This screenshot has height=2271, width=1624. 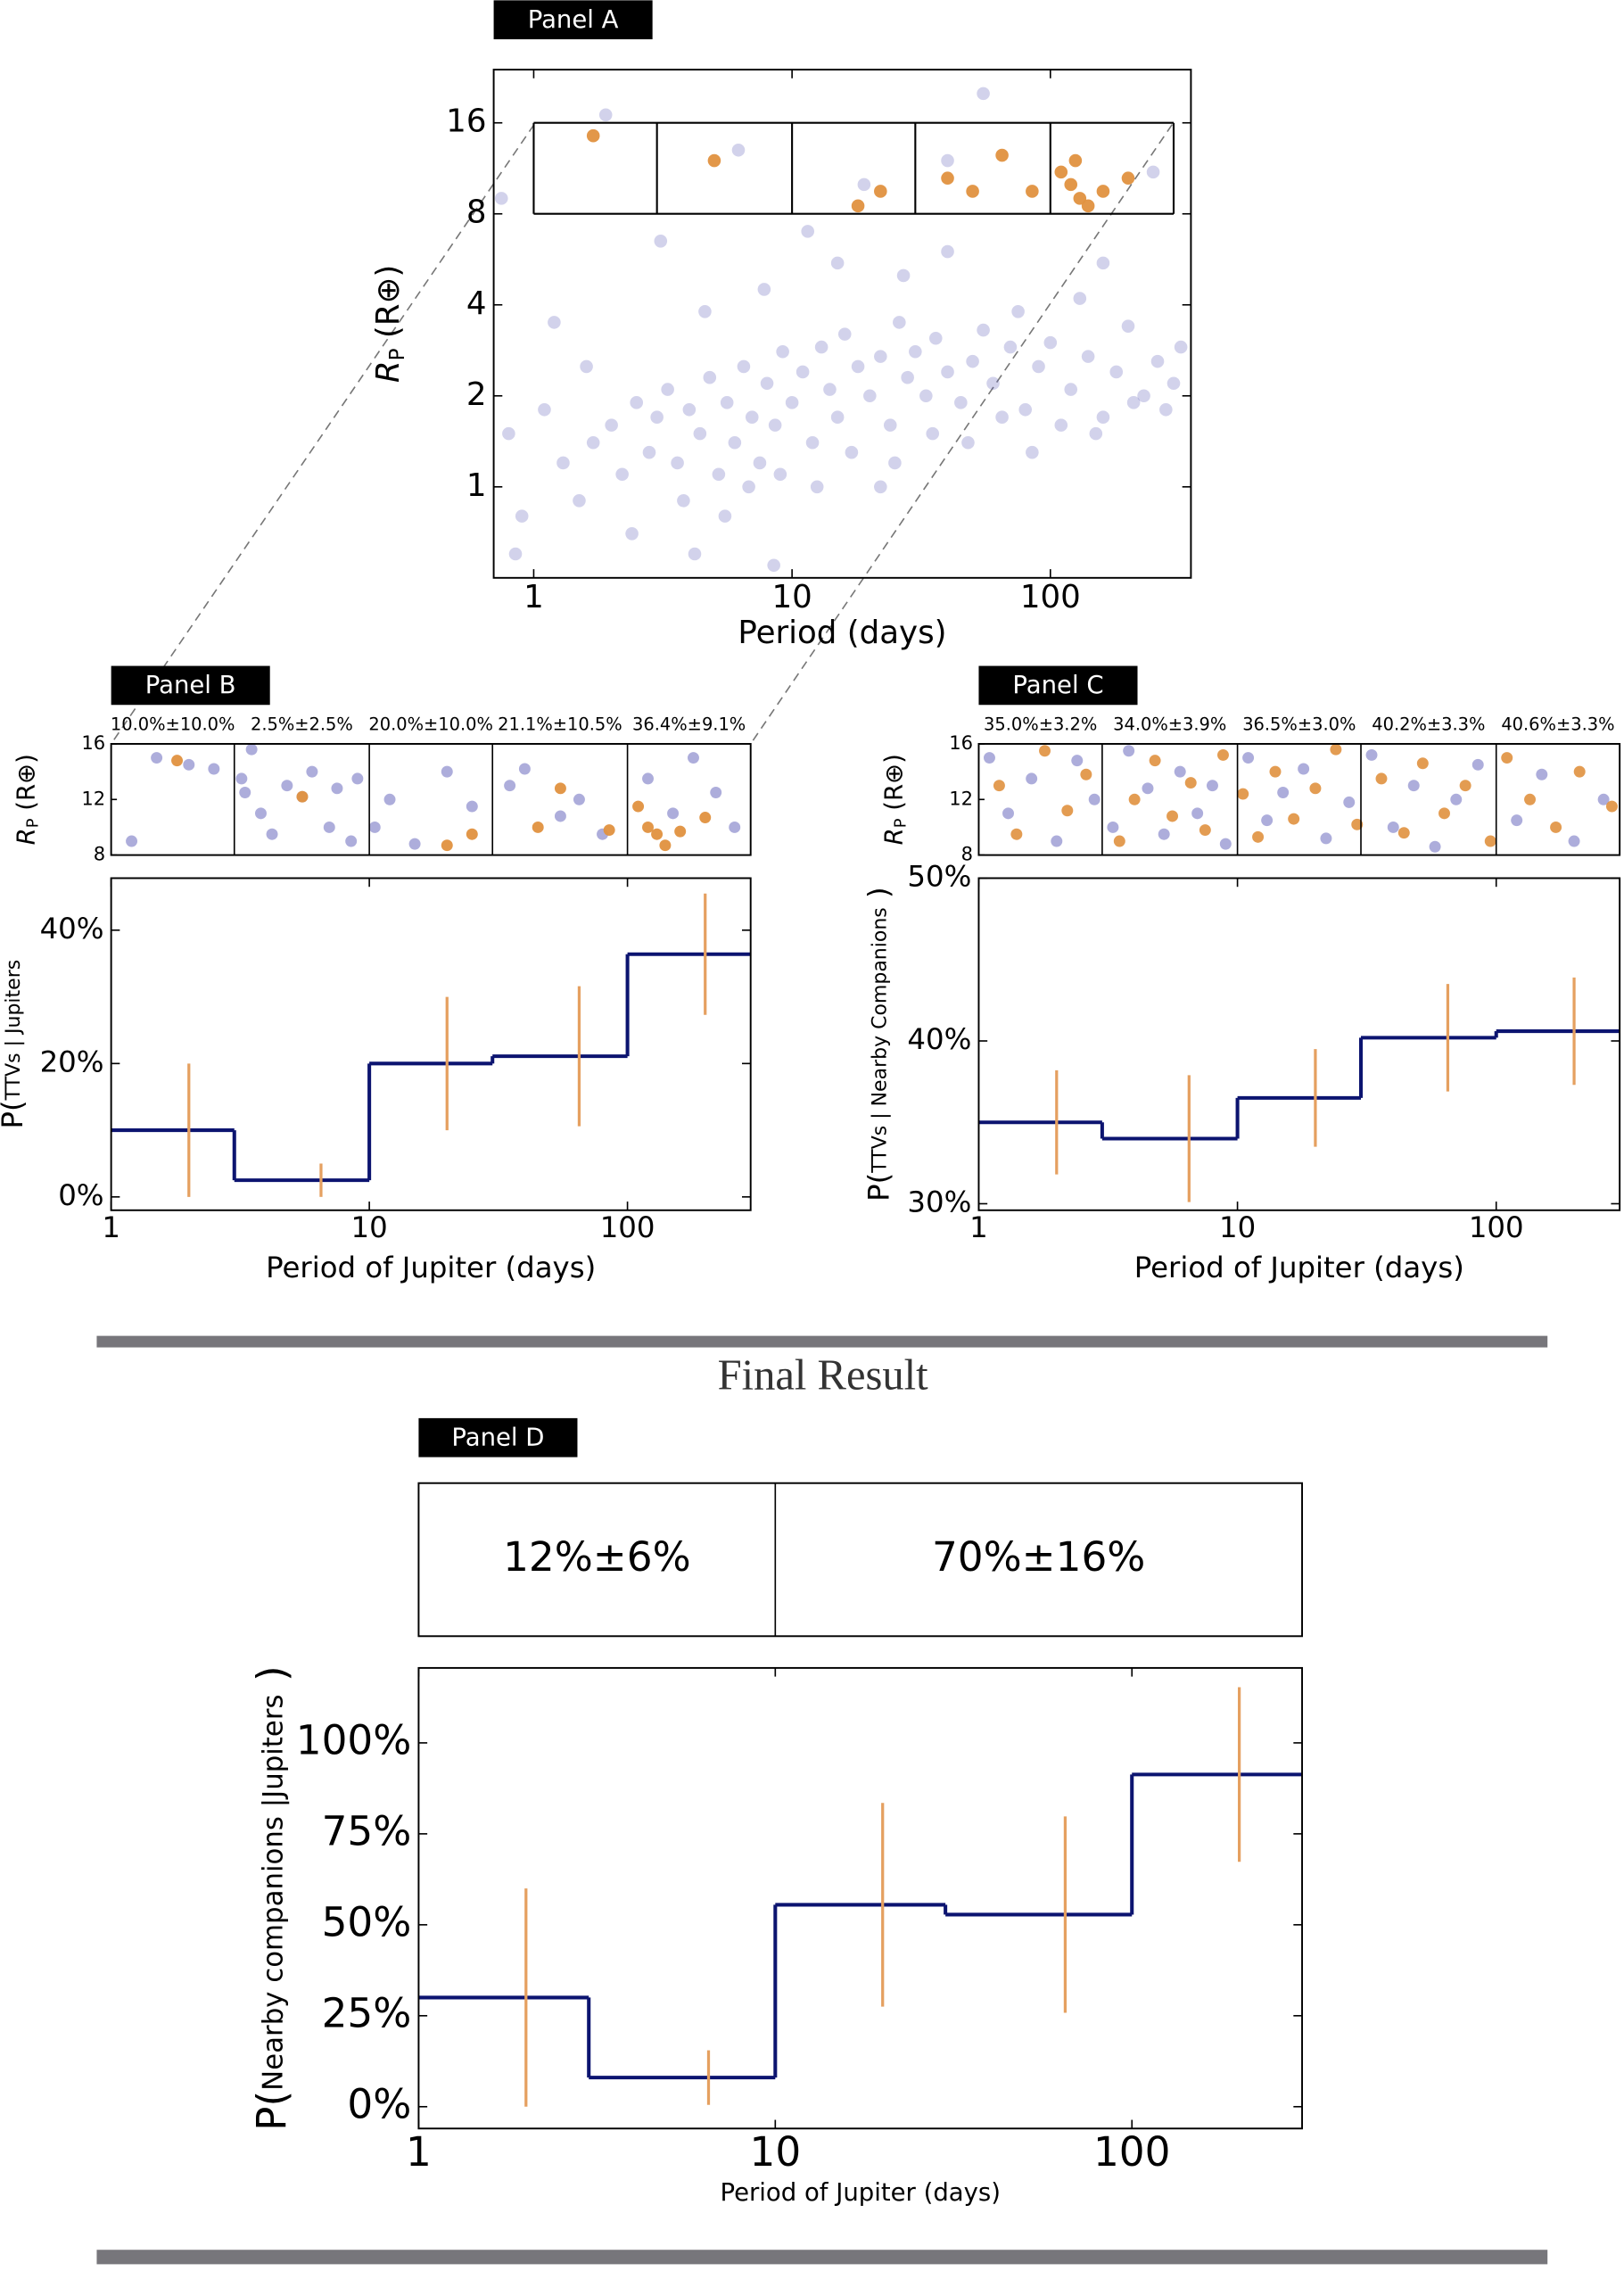 What do you see at coordinates (72, 1061) in the screenshot?
I see `y-tick-label: 20%` at bounding box center [72, 1061].